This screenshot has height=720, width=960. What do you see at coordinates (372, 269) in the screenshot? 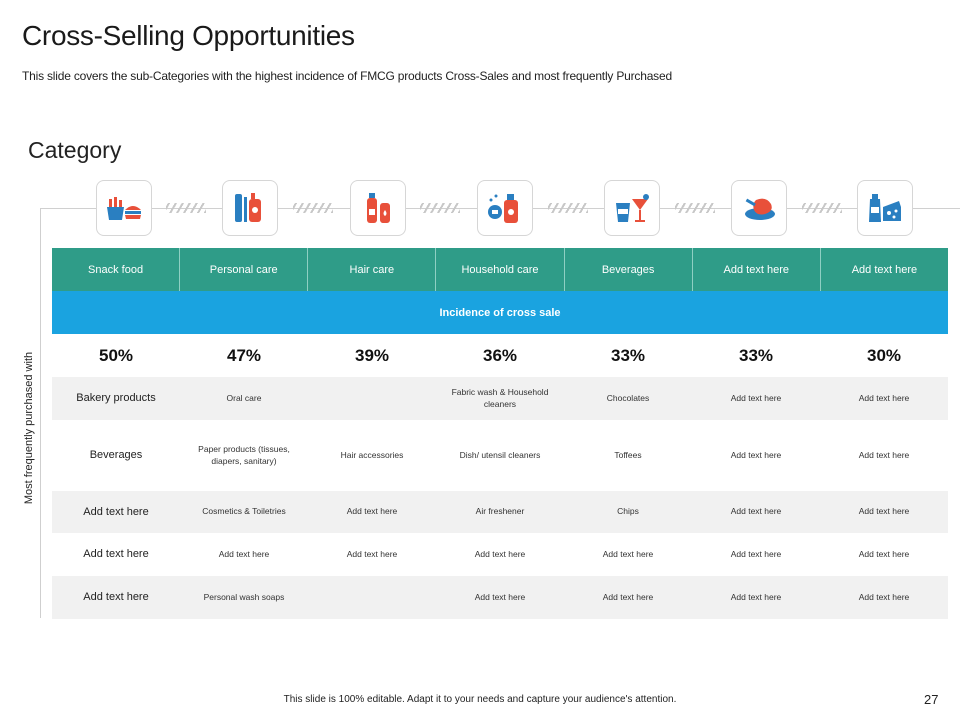
I see `header-cell: Hair care` at bounding box center [372, 269].